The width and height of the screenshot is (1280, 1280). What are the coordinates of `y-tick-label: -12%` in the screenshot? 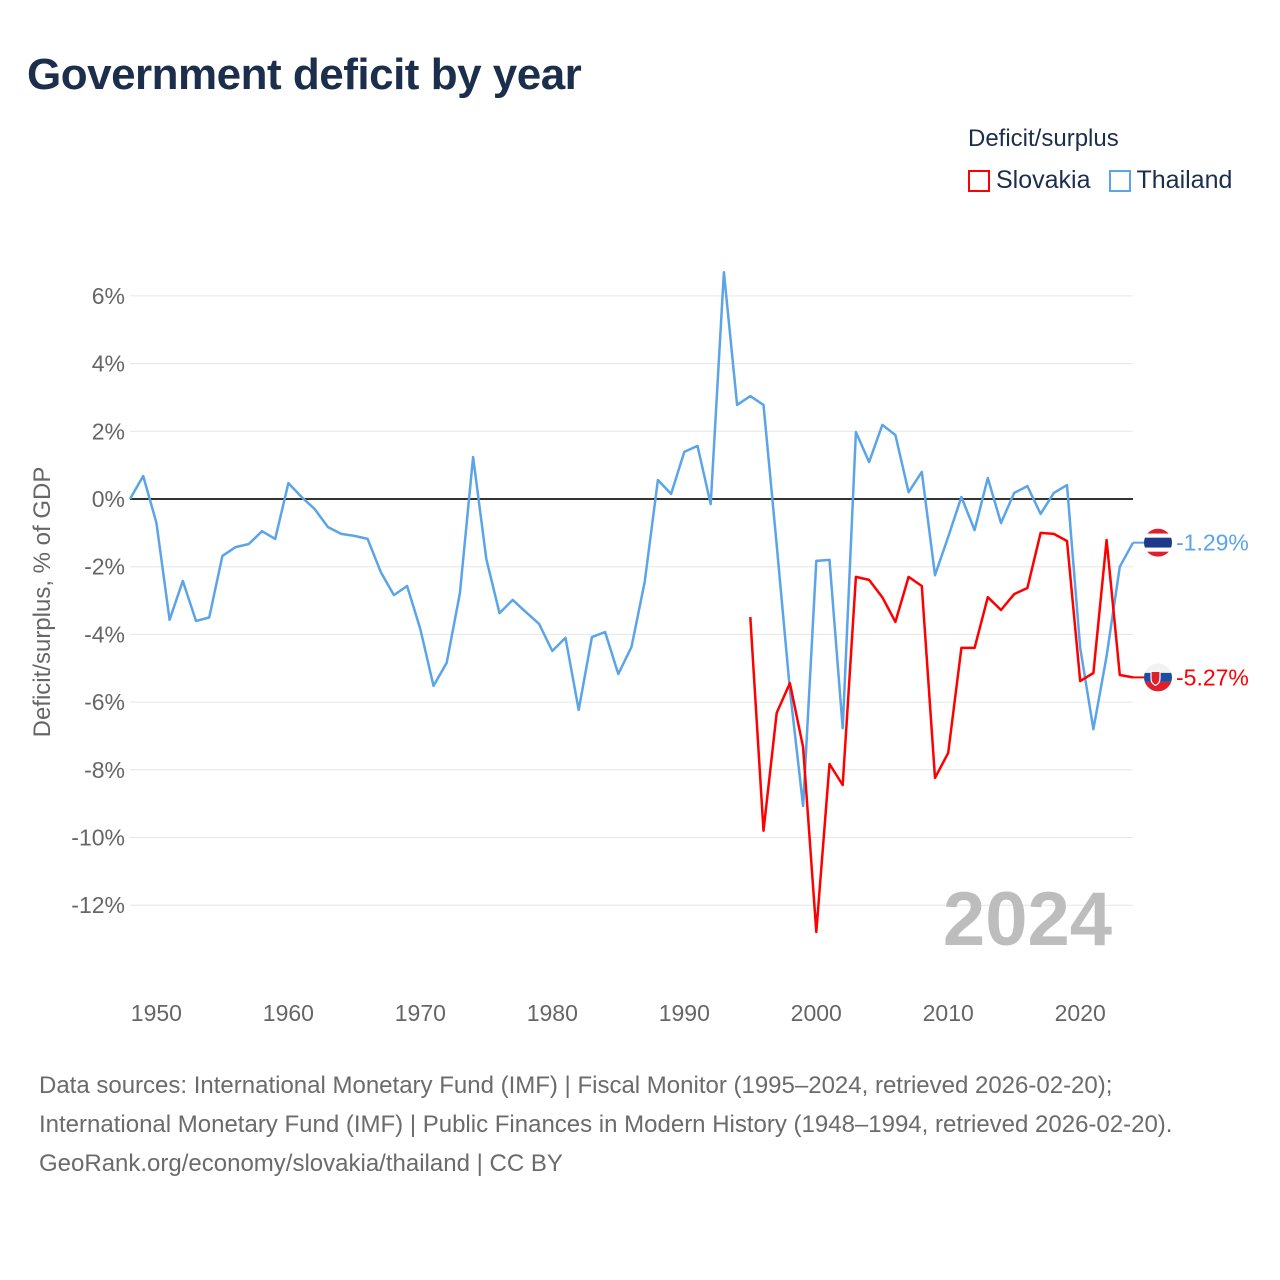 It's located at (98, 905).